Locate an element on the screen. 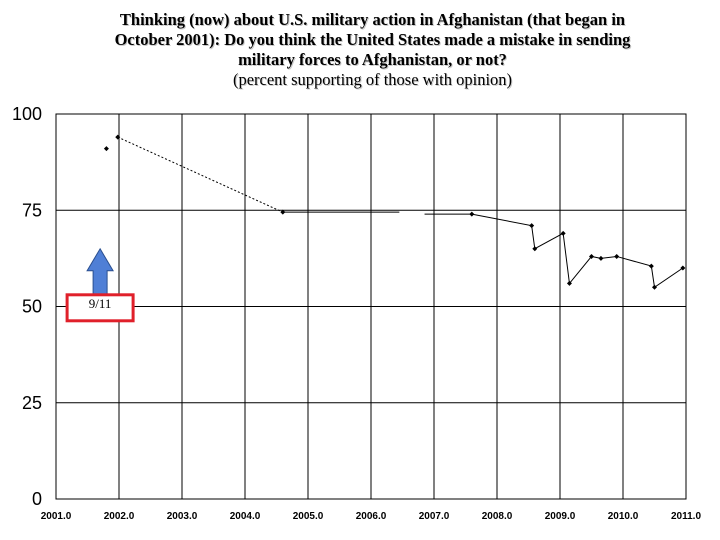 This screenshot has width=720, height=540. x-tick-label: 2003.0 is located at coordinates (182, 516).